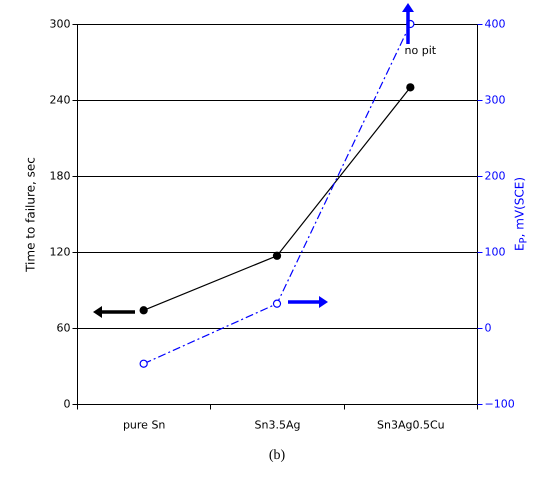 Image resolution: width=549 pixels, height=480 pixels. What do you see at coordinates (31, 215) in the screenshot?
I see `y-axis-title: Time to failure, sec` at bounding box center [31, 215].